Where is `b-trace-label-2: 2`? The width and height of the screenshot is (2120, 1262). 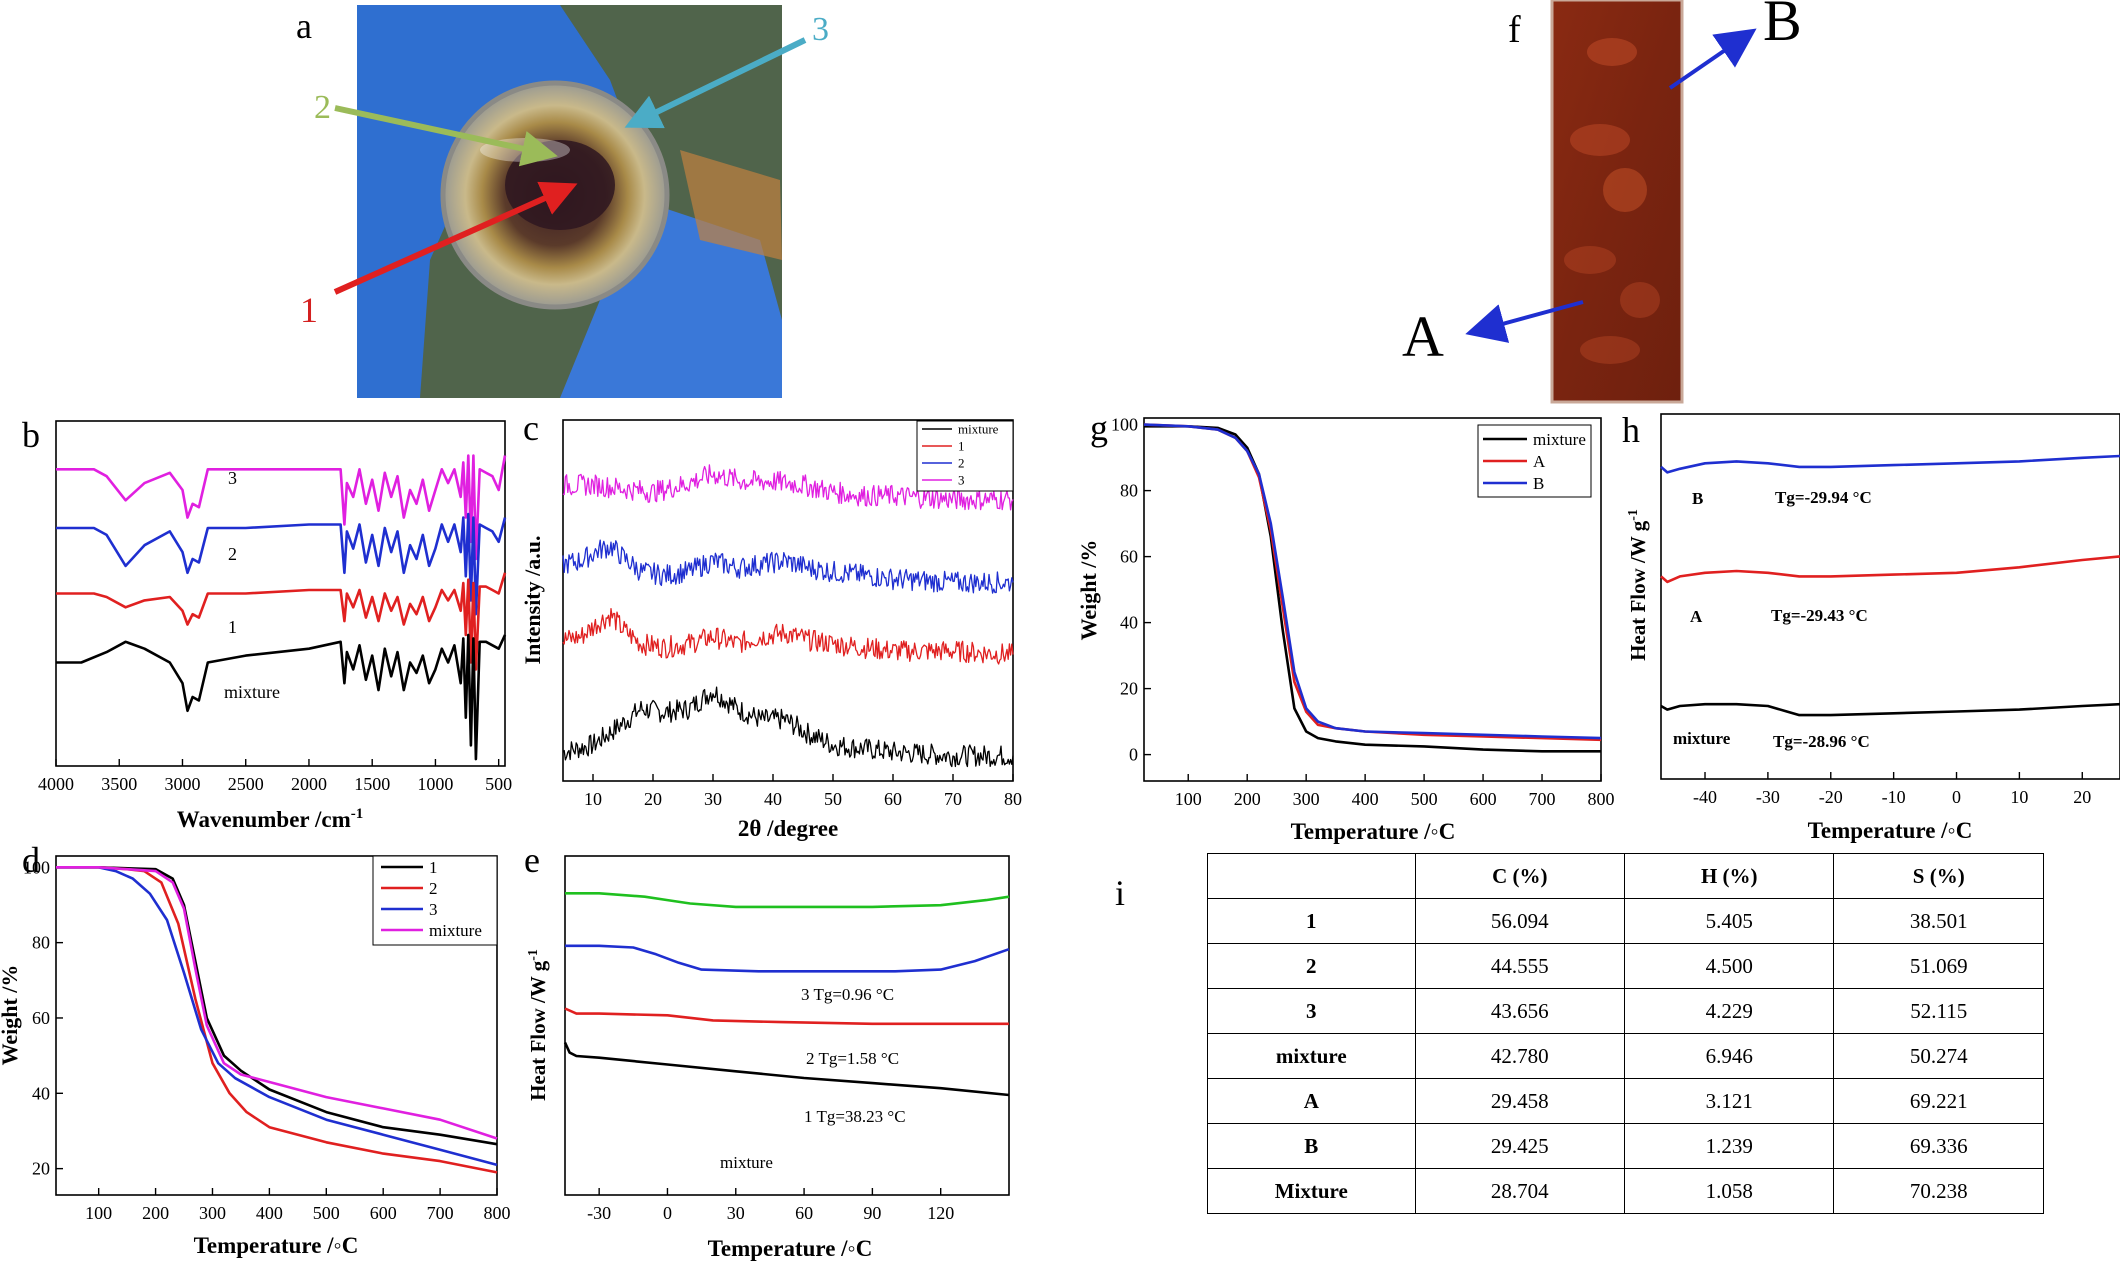
b-trace-label-2: 2 is located at coordinates (232, 554).